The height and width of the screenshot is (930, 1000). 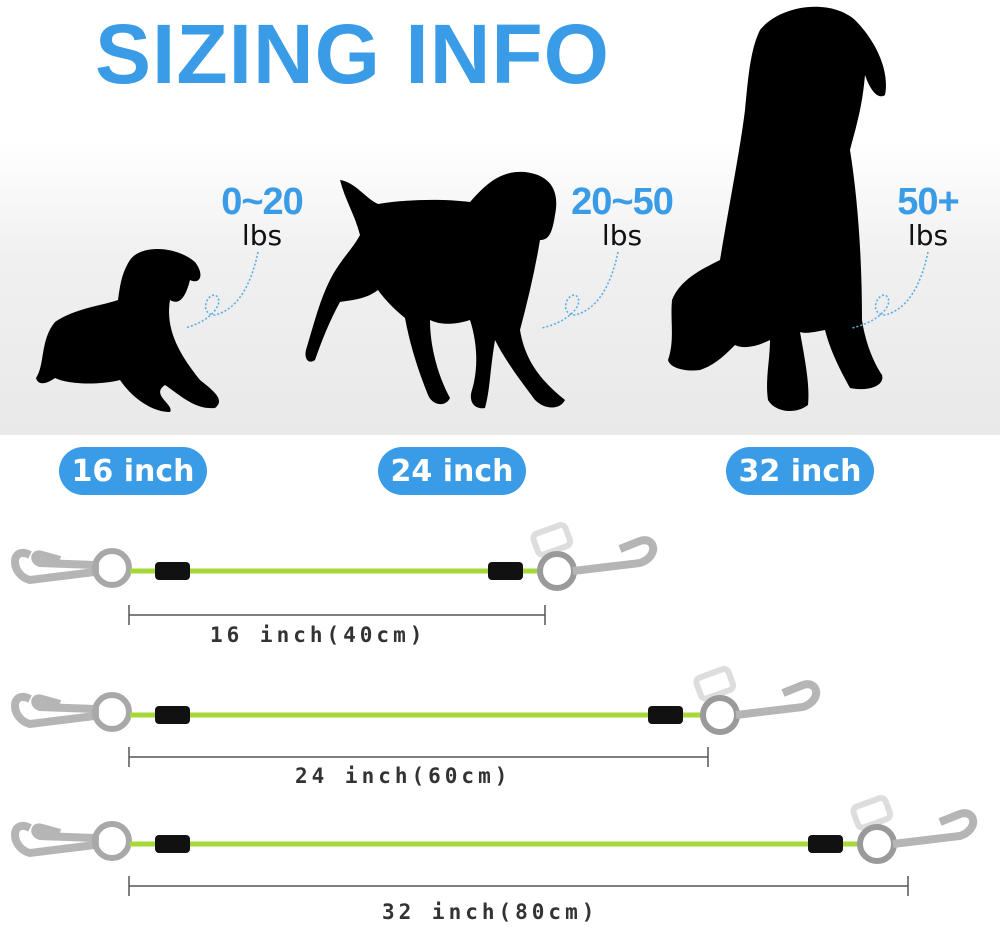 I want to click on weight-range: 50+, so click(x=928, y=202).